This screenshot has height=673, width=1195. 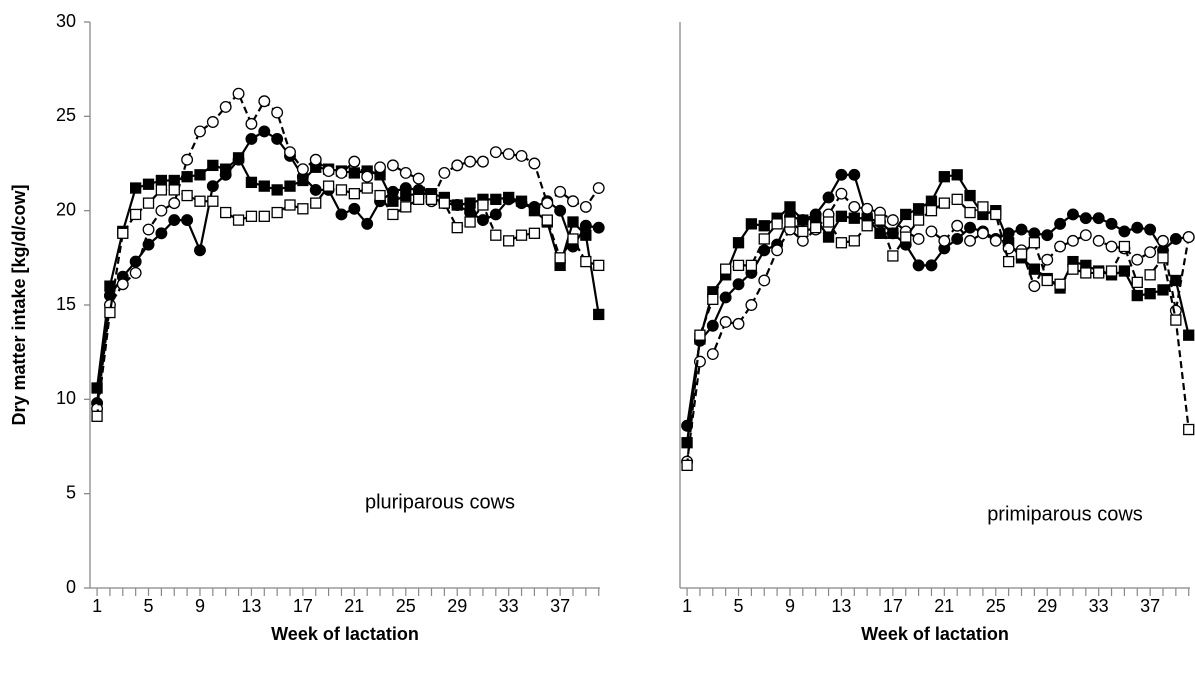 I want to click on y-tick-label: 5, so click(x=71, y=492).